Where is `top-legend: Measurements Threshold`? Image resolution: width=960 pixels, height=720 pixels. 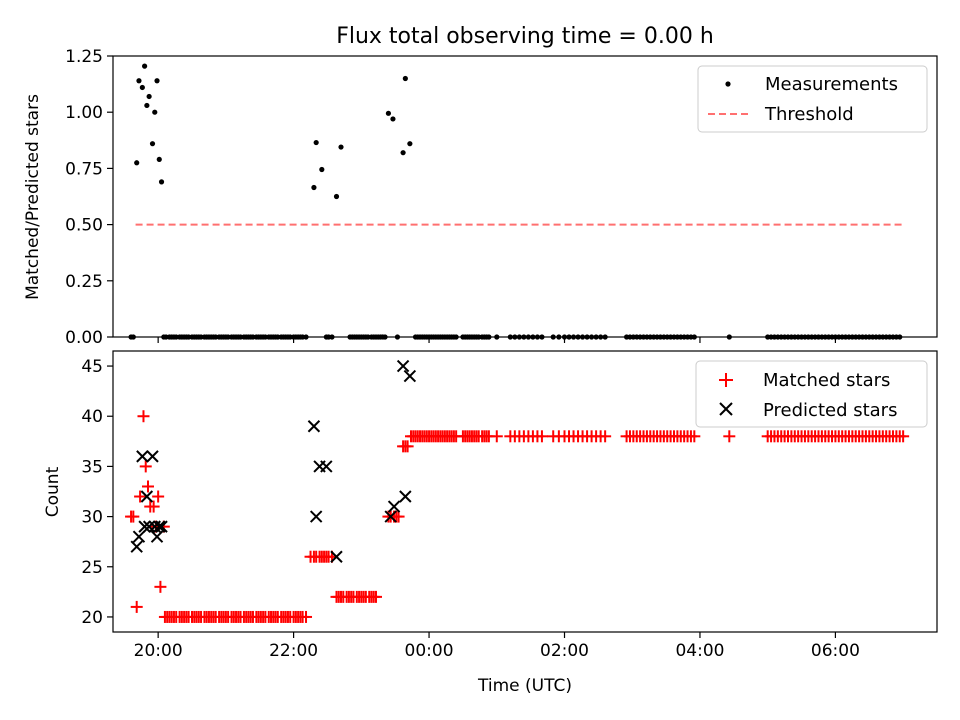 top-legend: Measurements Threshold is located at coordinates (812, 99).